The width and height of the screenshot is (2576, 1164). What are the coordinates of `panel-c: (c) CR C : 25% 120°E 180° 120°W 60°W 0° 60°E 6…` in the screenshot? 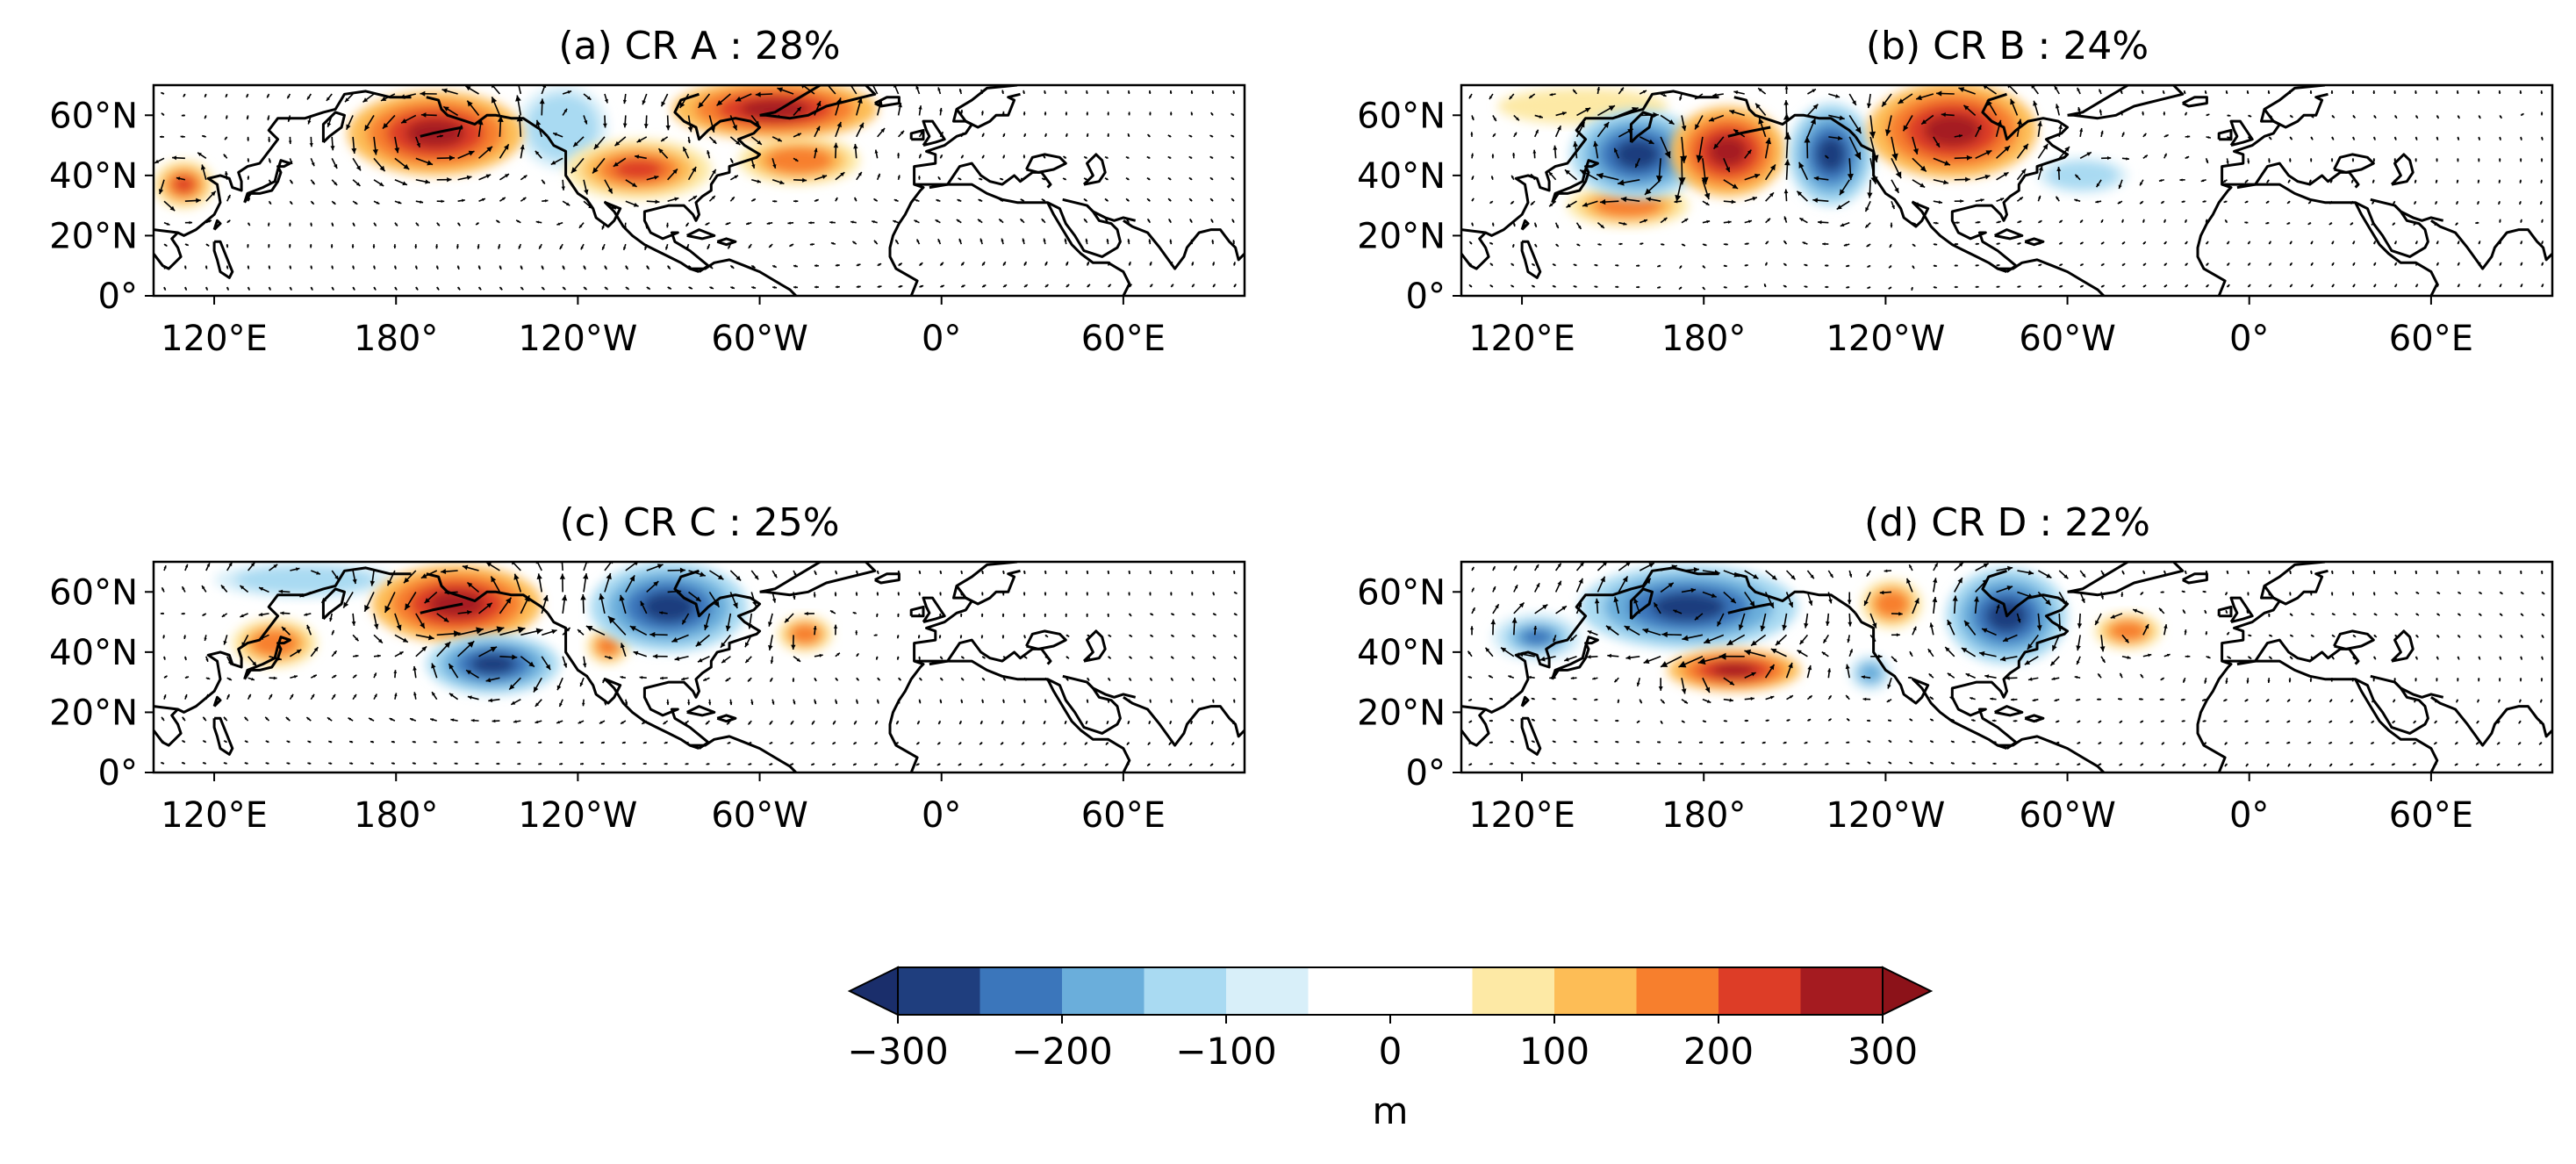 It's located at (647, 668).